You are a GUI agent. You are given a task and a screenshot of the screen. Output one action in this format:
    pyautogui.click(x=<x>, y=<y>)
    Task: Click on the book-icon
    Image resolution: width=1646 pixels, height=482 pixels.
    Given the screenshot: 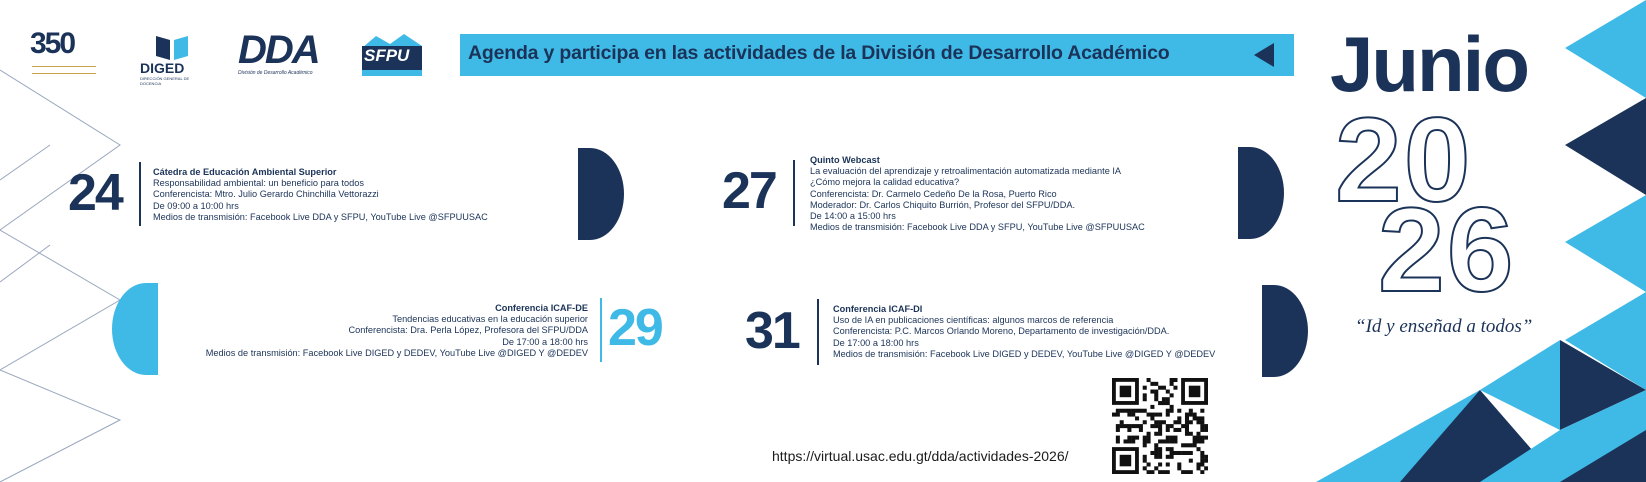 What is the action you would take?
    pyautogui.click(x=172, y=48)
    